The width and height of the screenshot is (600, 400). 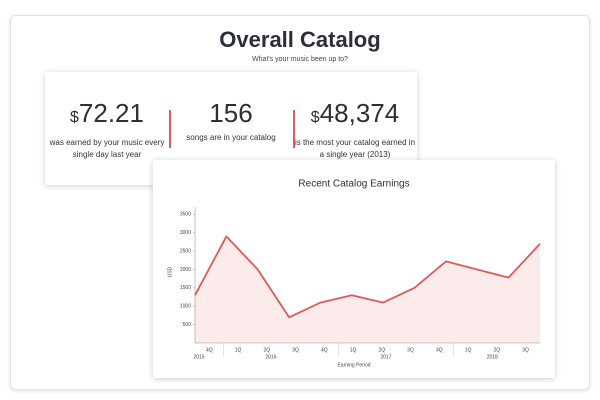 What do you see at coordinates (385, 357) in the screenshot?
I see `year-label: 2017` at bounding box center [385, 357].